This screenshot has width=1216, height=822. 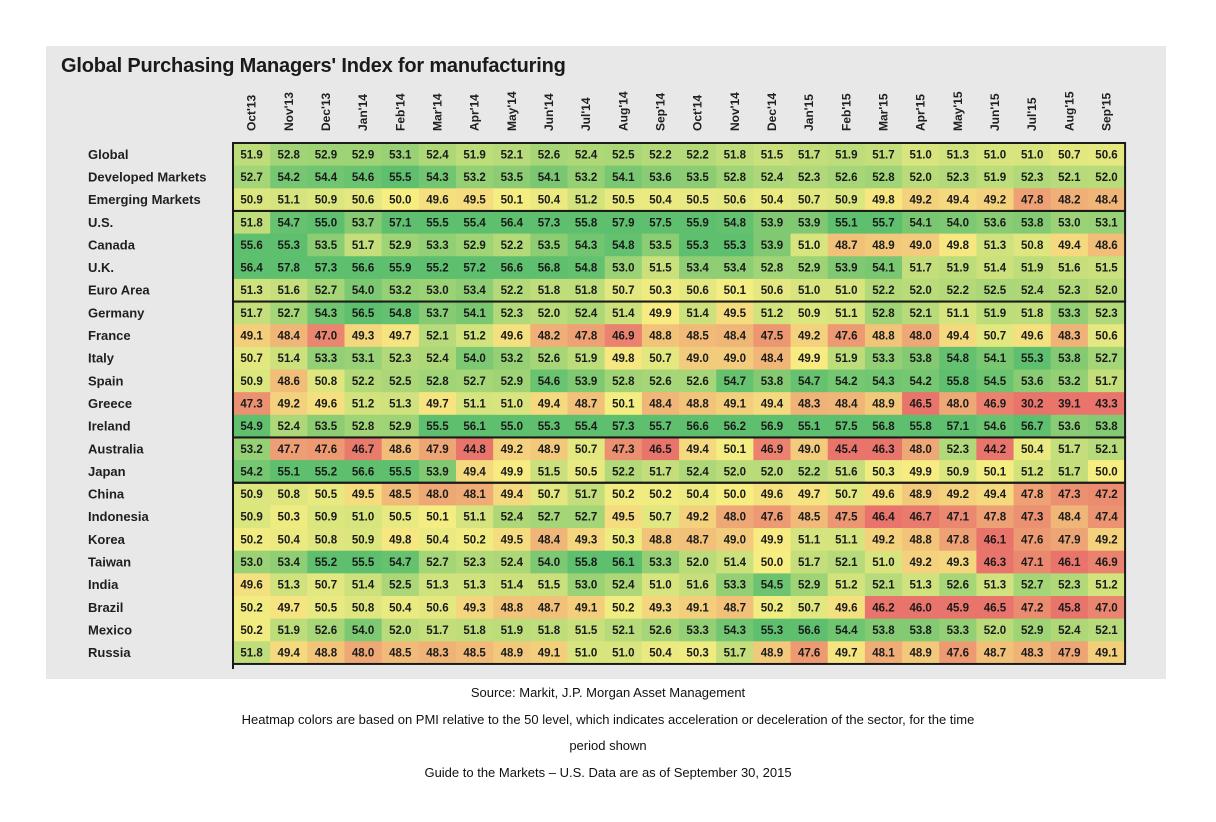 What do you see at coordinates (660, 111) in the screenshot?
I see `column-label: Sep'14` at bounding box center [660, 111].